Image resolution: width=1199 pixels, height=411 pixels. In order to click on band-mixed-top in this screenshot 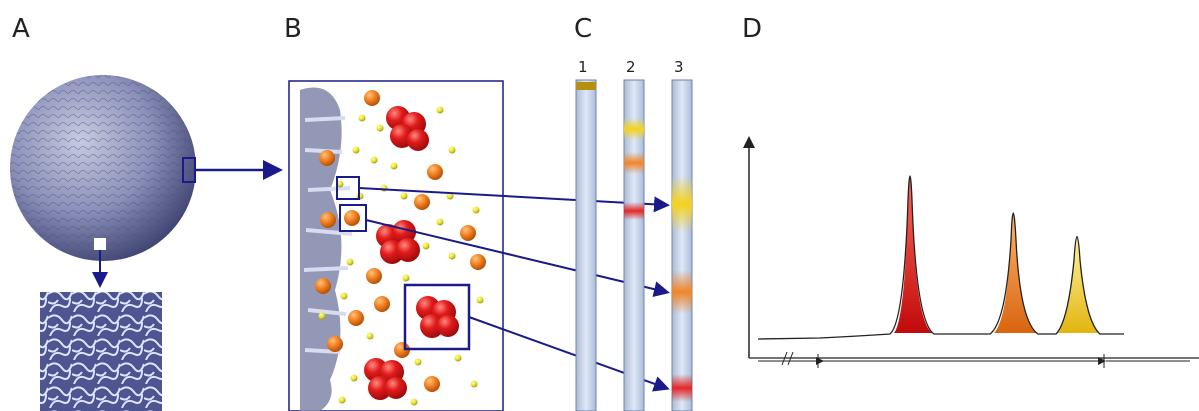, I will do `click(586, 86)`.